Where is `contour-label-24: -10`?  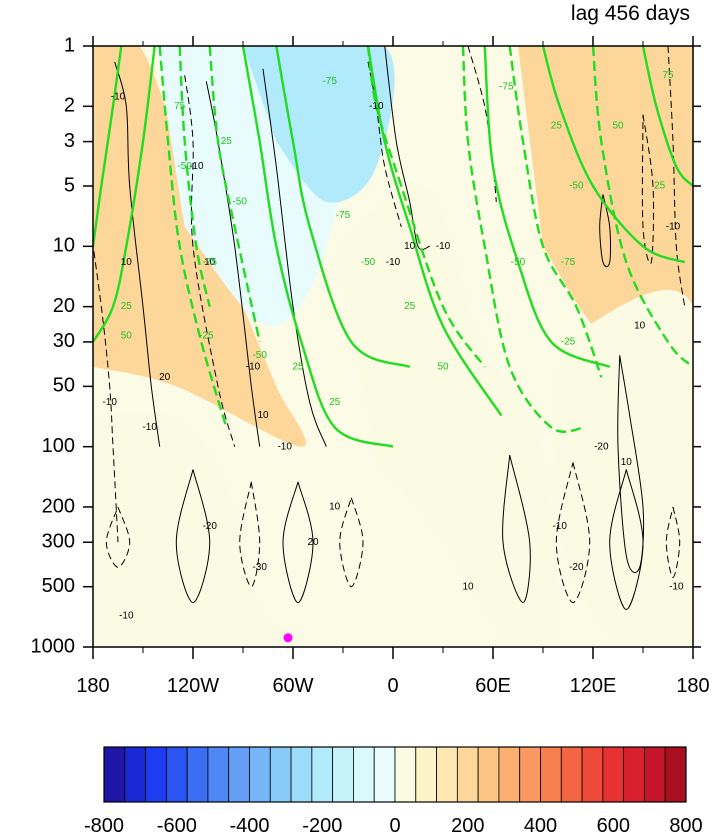 contour-label-24: -10 is located at coordinates (443, 246).